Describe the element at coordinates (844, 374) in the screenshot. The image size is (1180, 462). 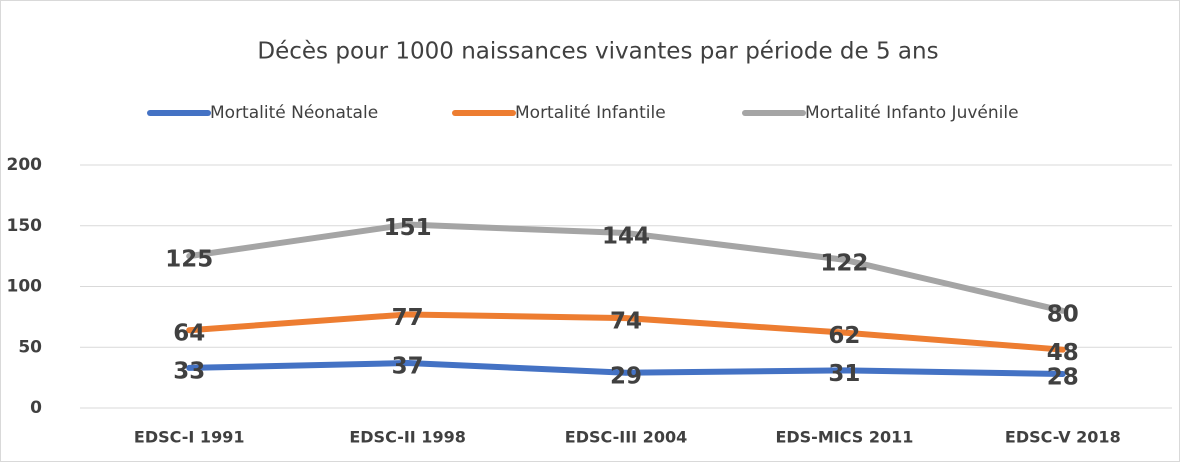
I see `data-label: 31` at that location.